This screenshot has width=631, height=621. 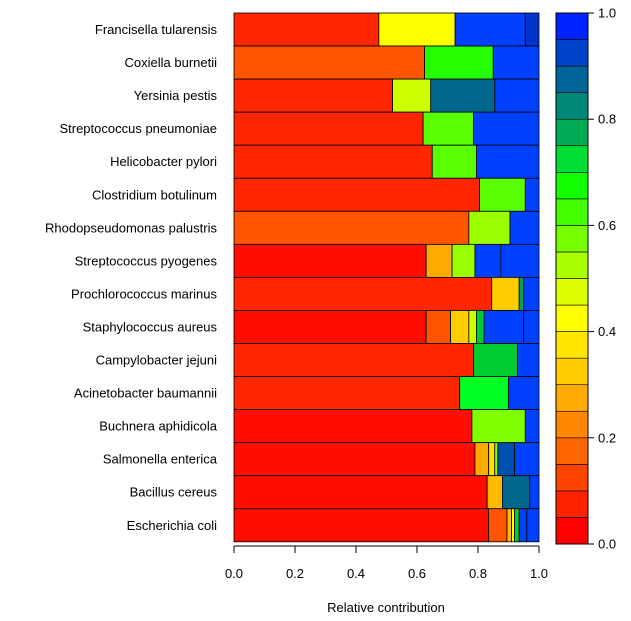 I want to click on colorbar-tick-label: 0.8, so click(x=607, y=119).